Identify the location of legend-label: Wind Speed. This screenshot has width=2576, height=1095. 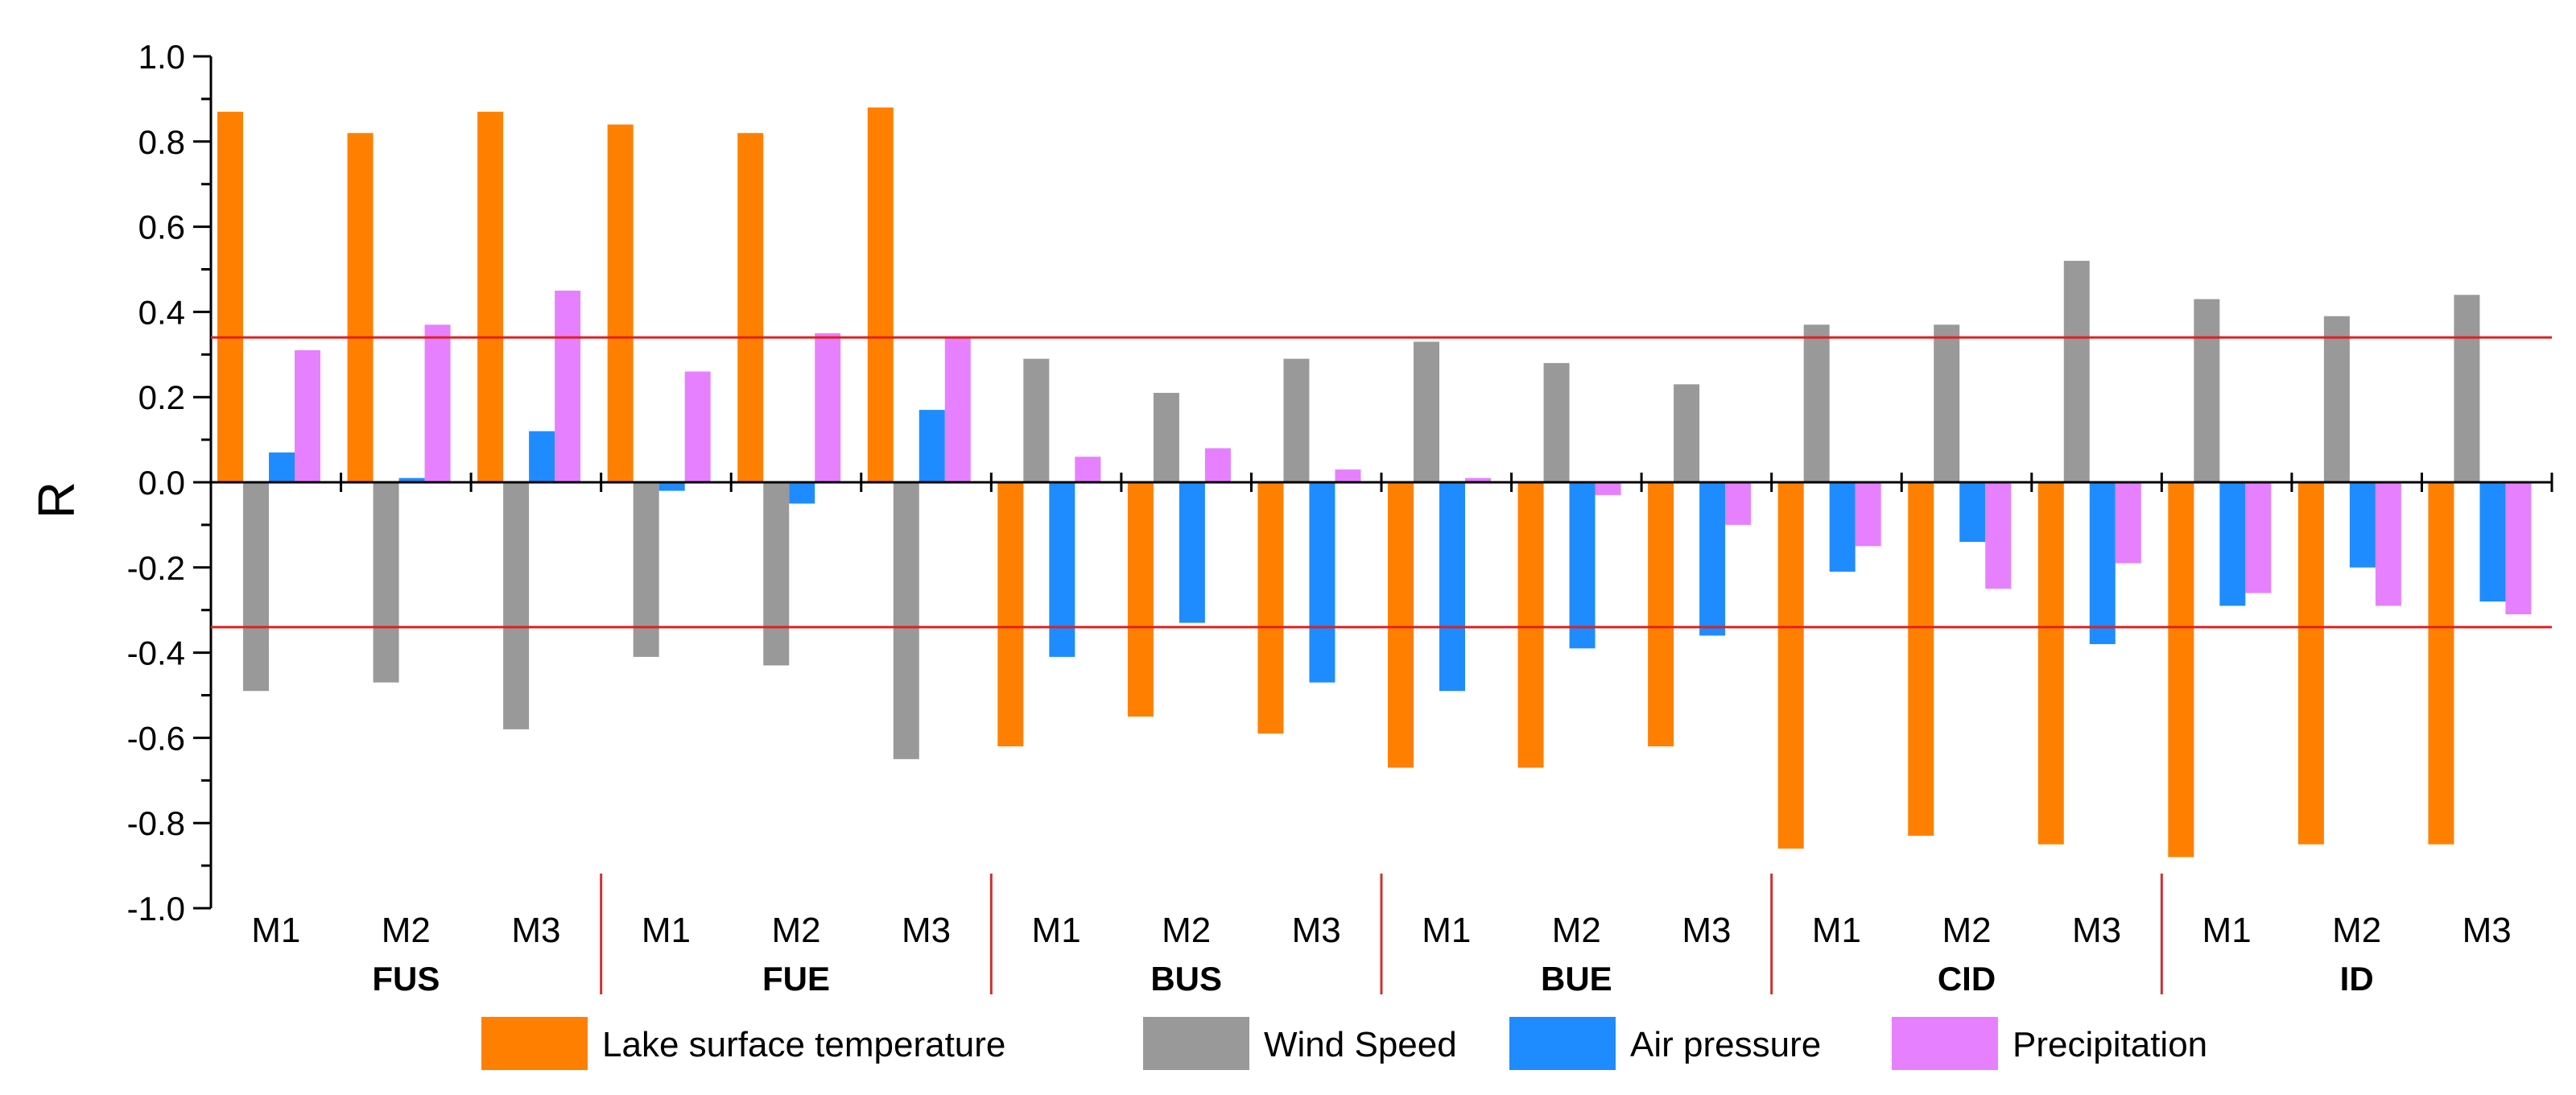
(1360, 1044).